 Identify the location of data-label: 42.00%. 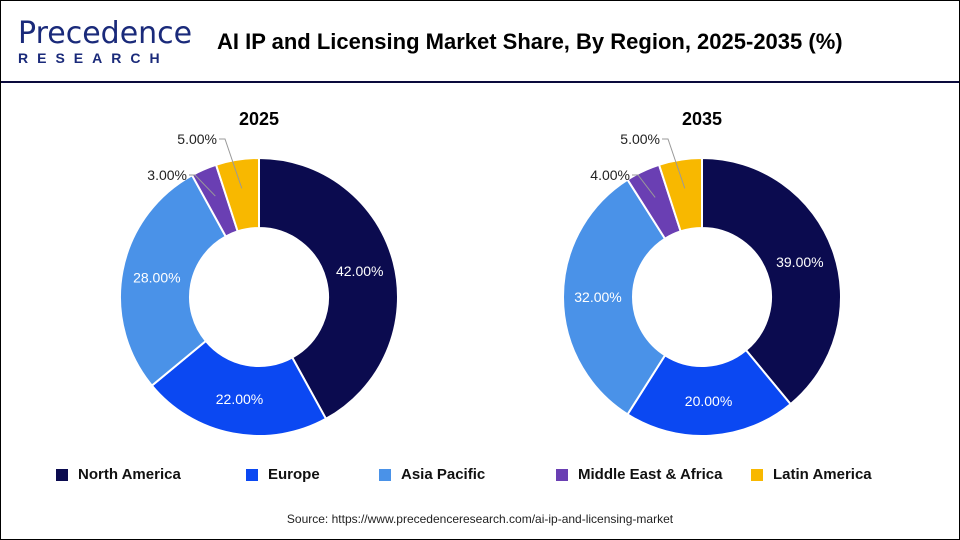
(359, 271).